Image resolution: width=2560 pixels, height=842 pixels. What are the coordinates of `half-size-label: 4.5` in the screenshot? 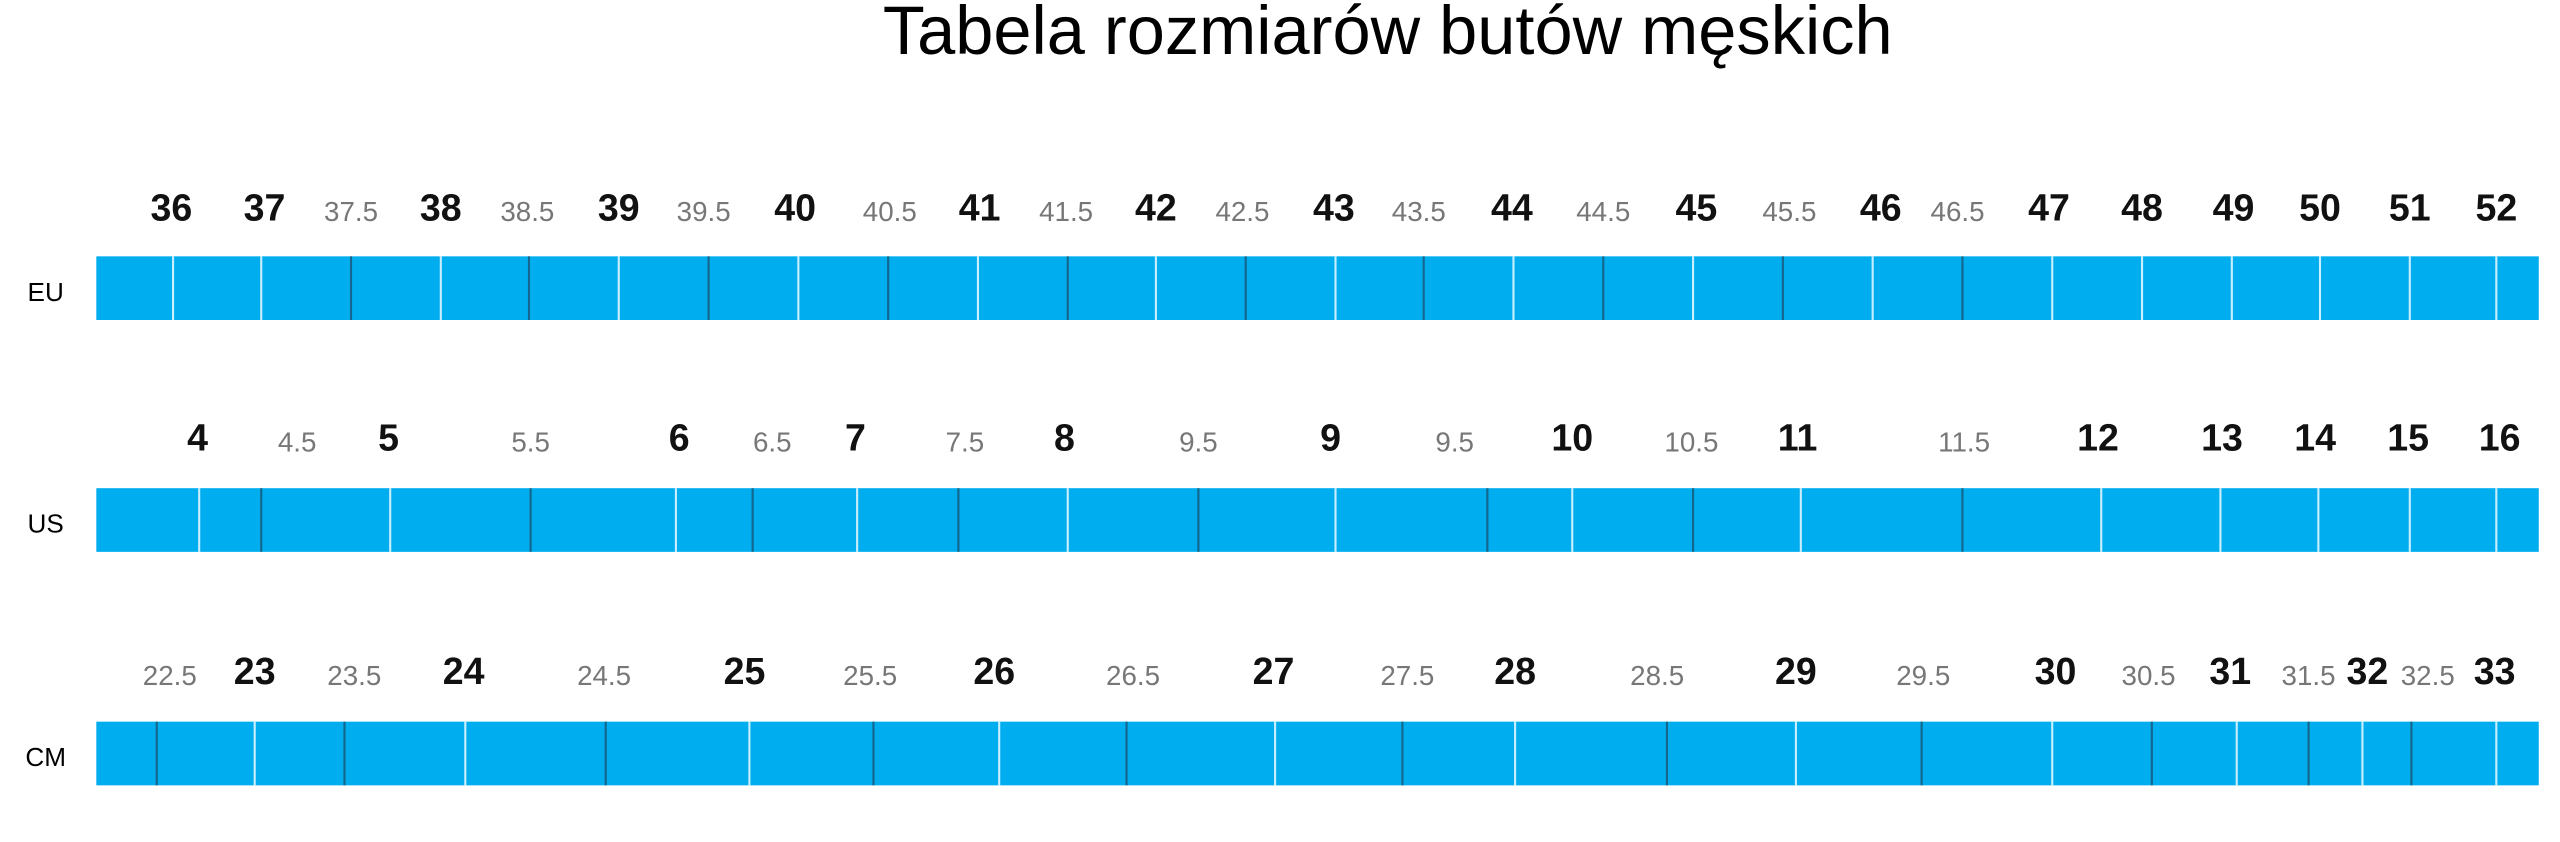 It's located at (297, 441).